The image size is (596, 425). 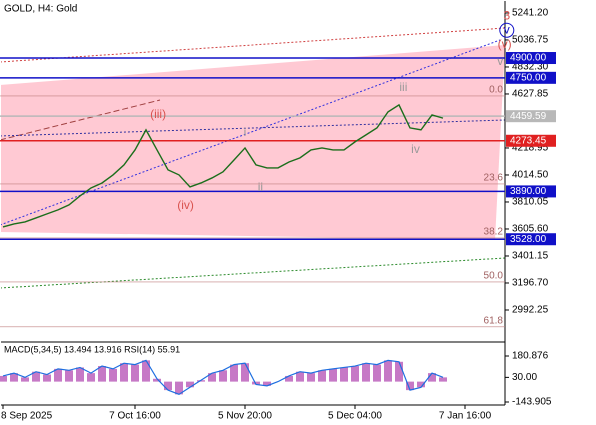 What do you see at coordinates (506, 16) in the screenshot?
I see `wave-label: 3` at bounding box center [506, 16].